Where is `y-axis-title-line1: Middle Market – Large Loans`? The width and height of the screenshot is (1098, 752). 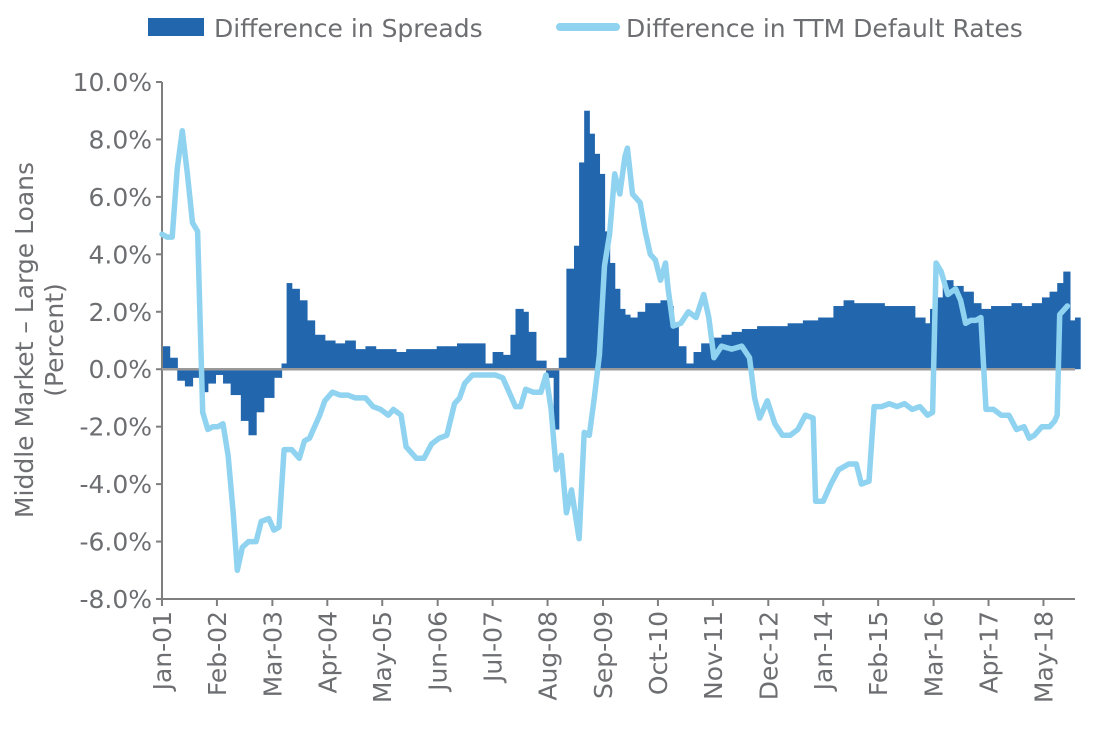
y-axis-title-line1: Middle Market – Large Loans is located at coordinates (24, 340).